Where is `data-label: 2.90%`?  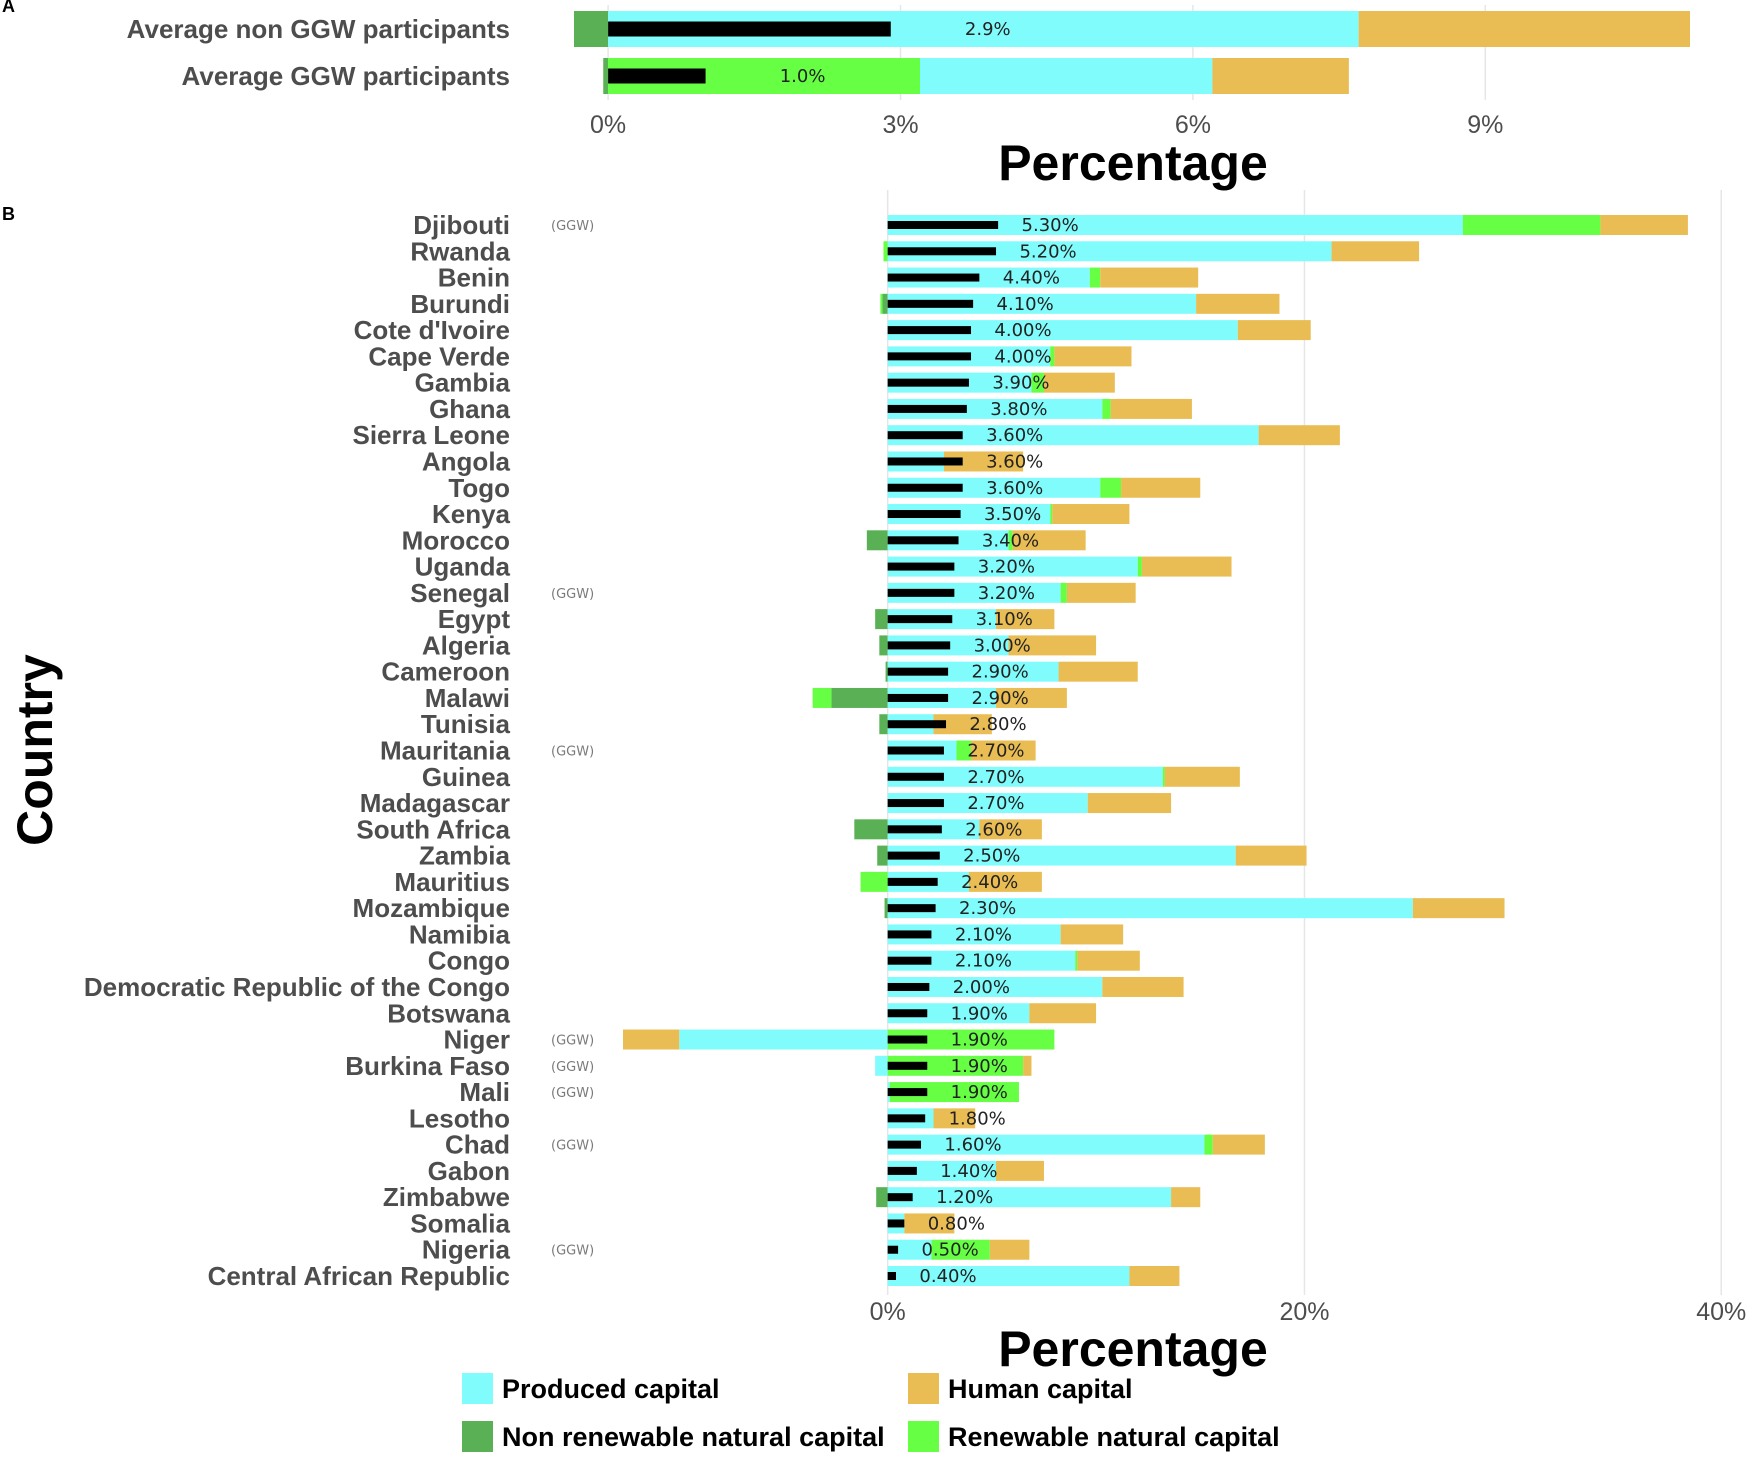
data-label: 2.90% is located at coordinates (1000, 698).